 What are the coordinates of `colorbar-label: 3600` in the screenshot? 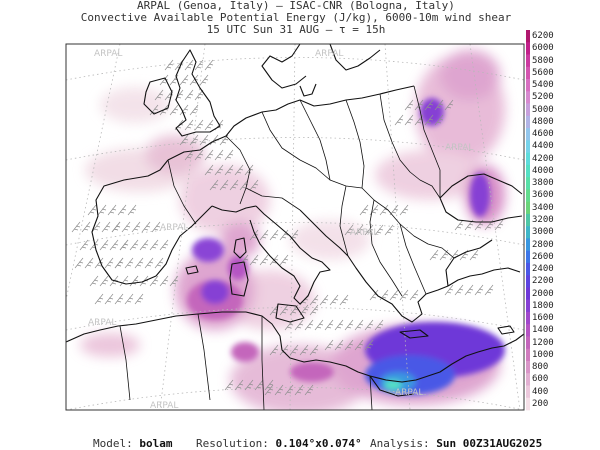 It's located at (543, 195).